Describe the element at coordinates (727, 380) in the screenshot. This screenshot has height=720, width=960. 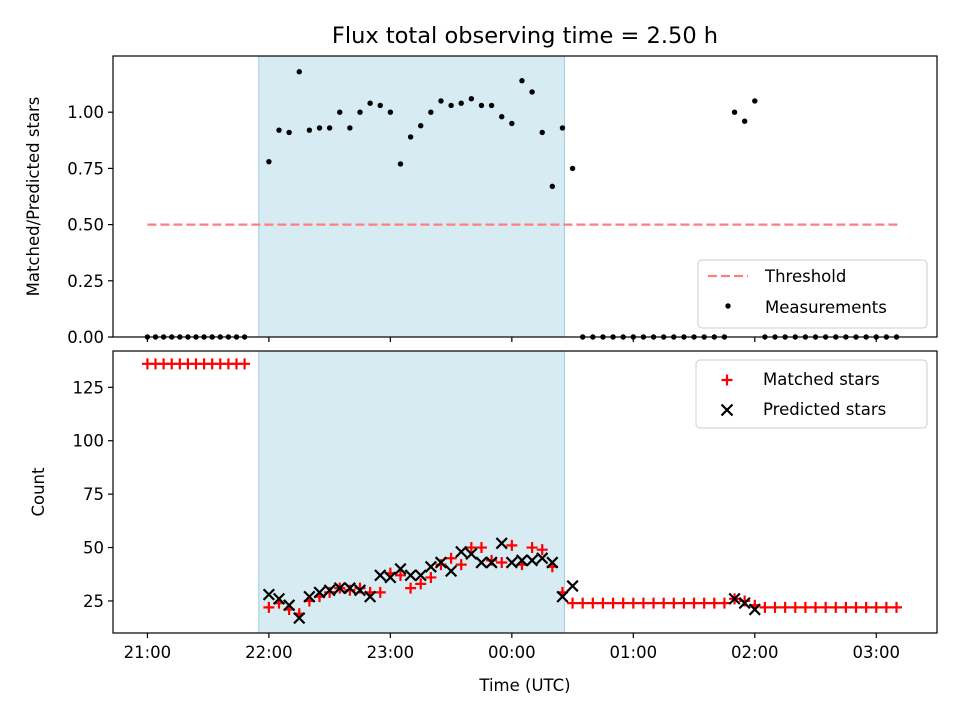
I see `legend-matched-swatch` at that location.